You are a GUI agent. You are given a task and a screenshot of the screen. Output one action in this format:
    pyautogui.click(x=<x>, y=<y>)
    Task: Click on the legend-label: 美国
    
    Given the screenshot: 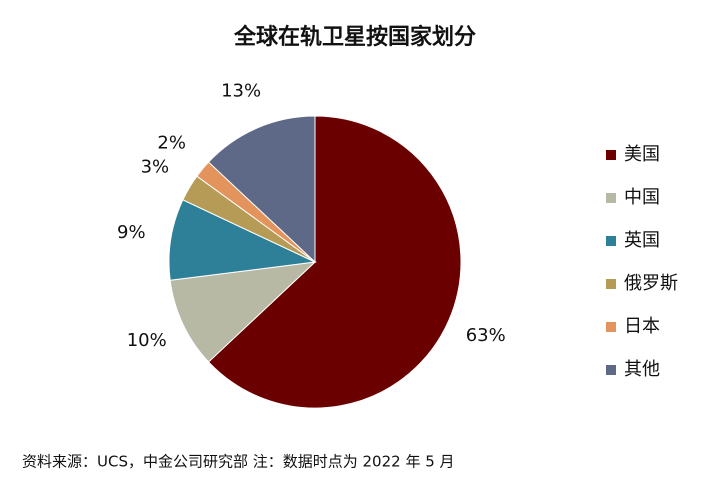 What is the action you would take?
    pyautogui.click(x=642, y=154)
    